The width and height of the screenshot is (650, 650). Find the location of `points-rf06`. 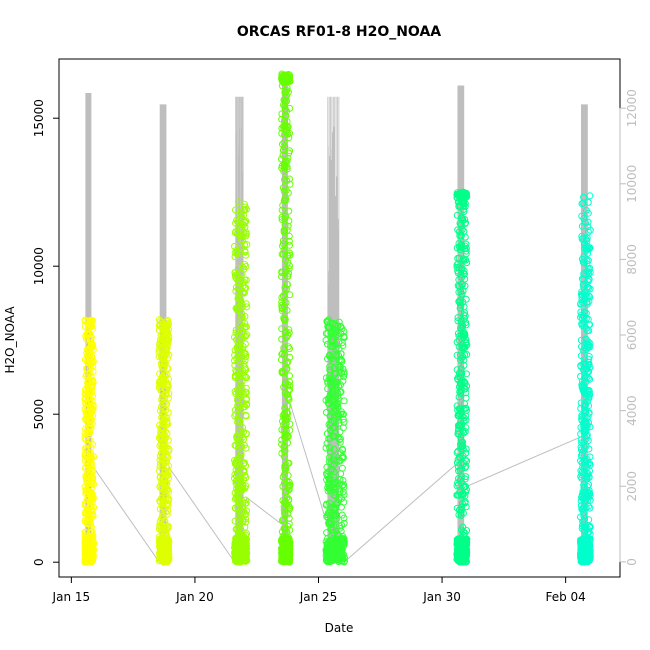

points-rf06 is located at coordinates (462, 377).